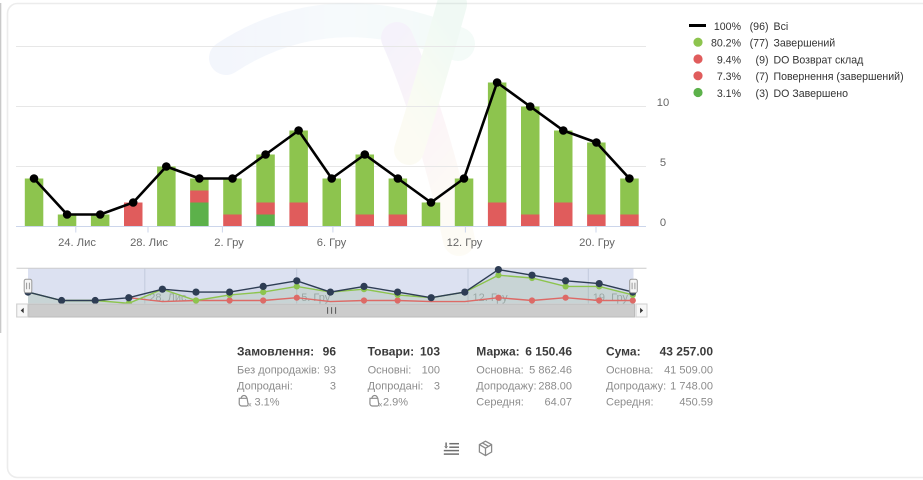 The image size is (923, 480). Describe the element at coordinates (781, 27) in the screenshot. I see `svg-text: Всі` at that location.